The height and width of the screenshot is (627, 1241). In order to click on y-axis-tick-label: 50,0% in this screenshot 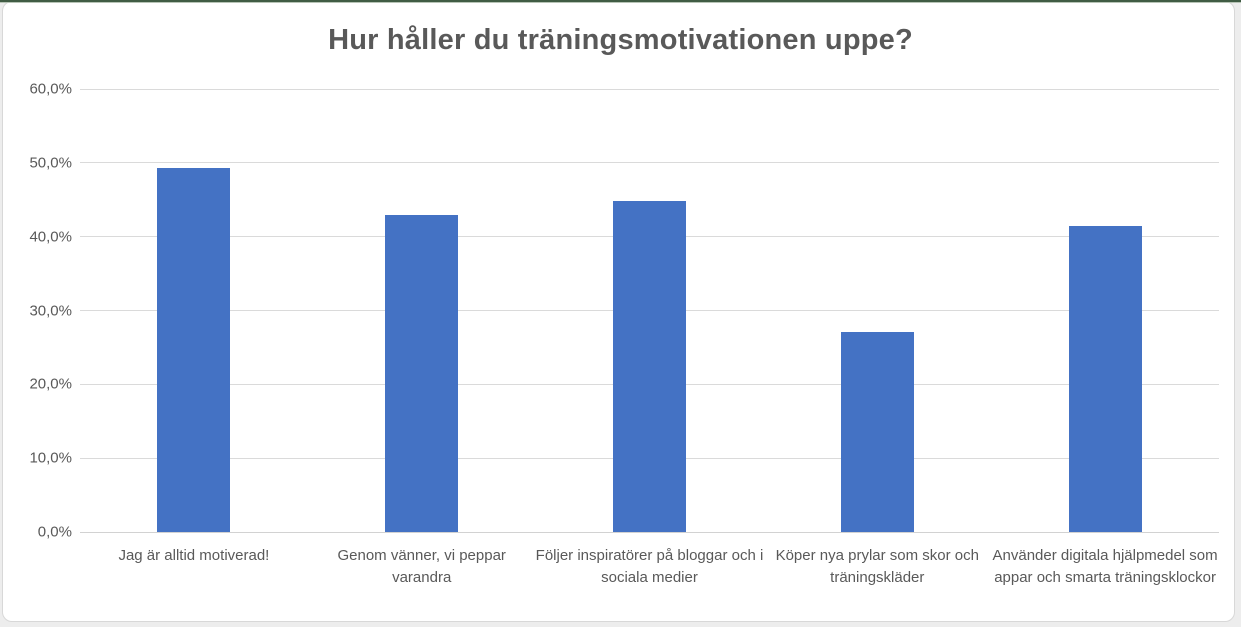, I will do `click(50, 163)`.